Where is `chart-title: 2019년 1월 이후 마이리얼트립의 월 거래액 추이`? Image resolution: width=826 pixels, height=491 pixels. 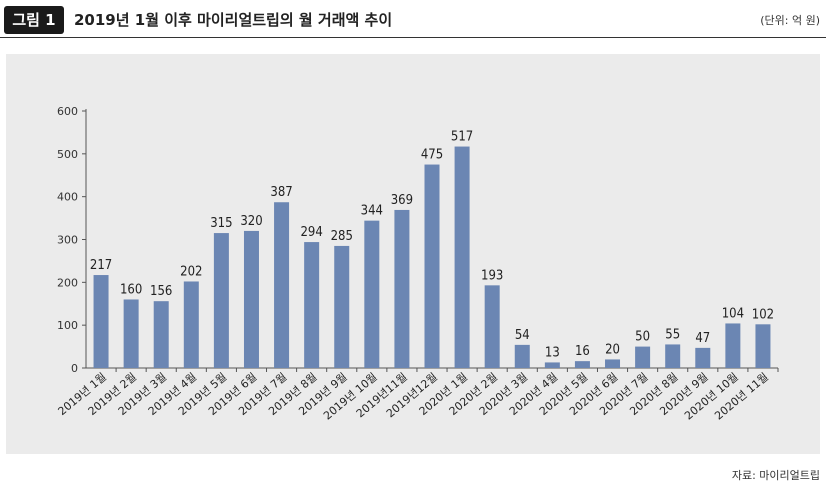
chart-title: 2019년 1월 이후 마이리얼트립의 월 거래액 추이 is located at coordinates (233, 20).